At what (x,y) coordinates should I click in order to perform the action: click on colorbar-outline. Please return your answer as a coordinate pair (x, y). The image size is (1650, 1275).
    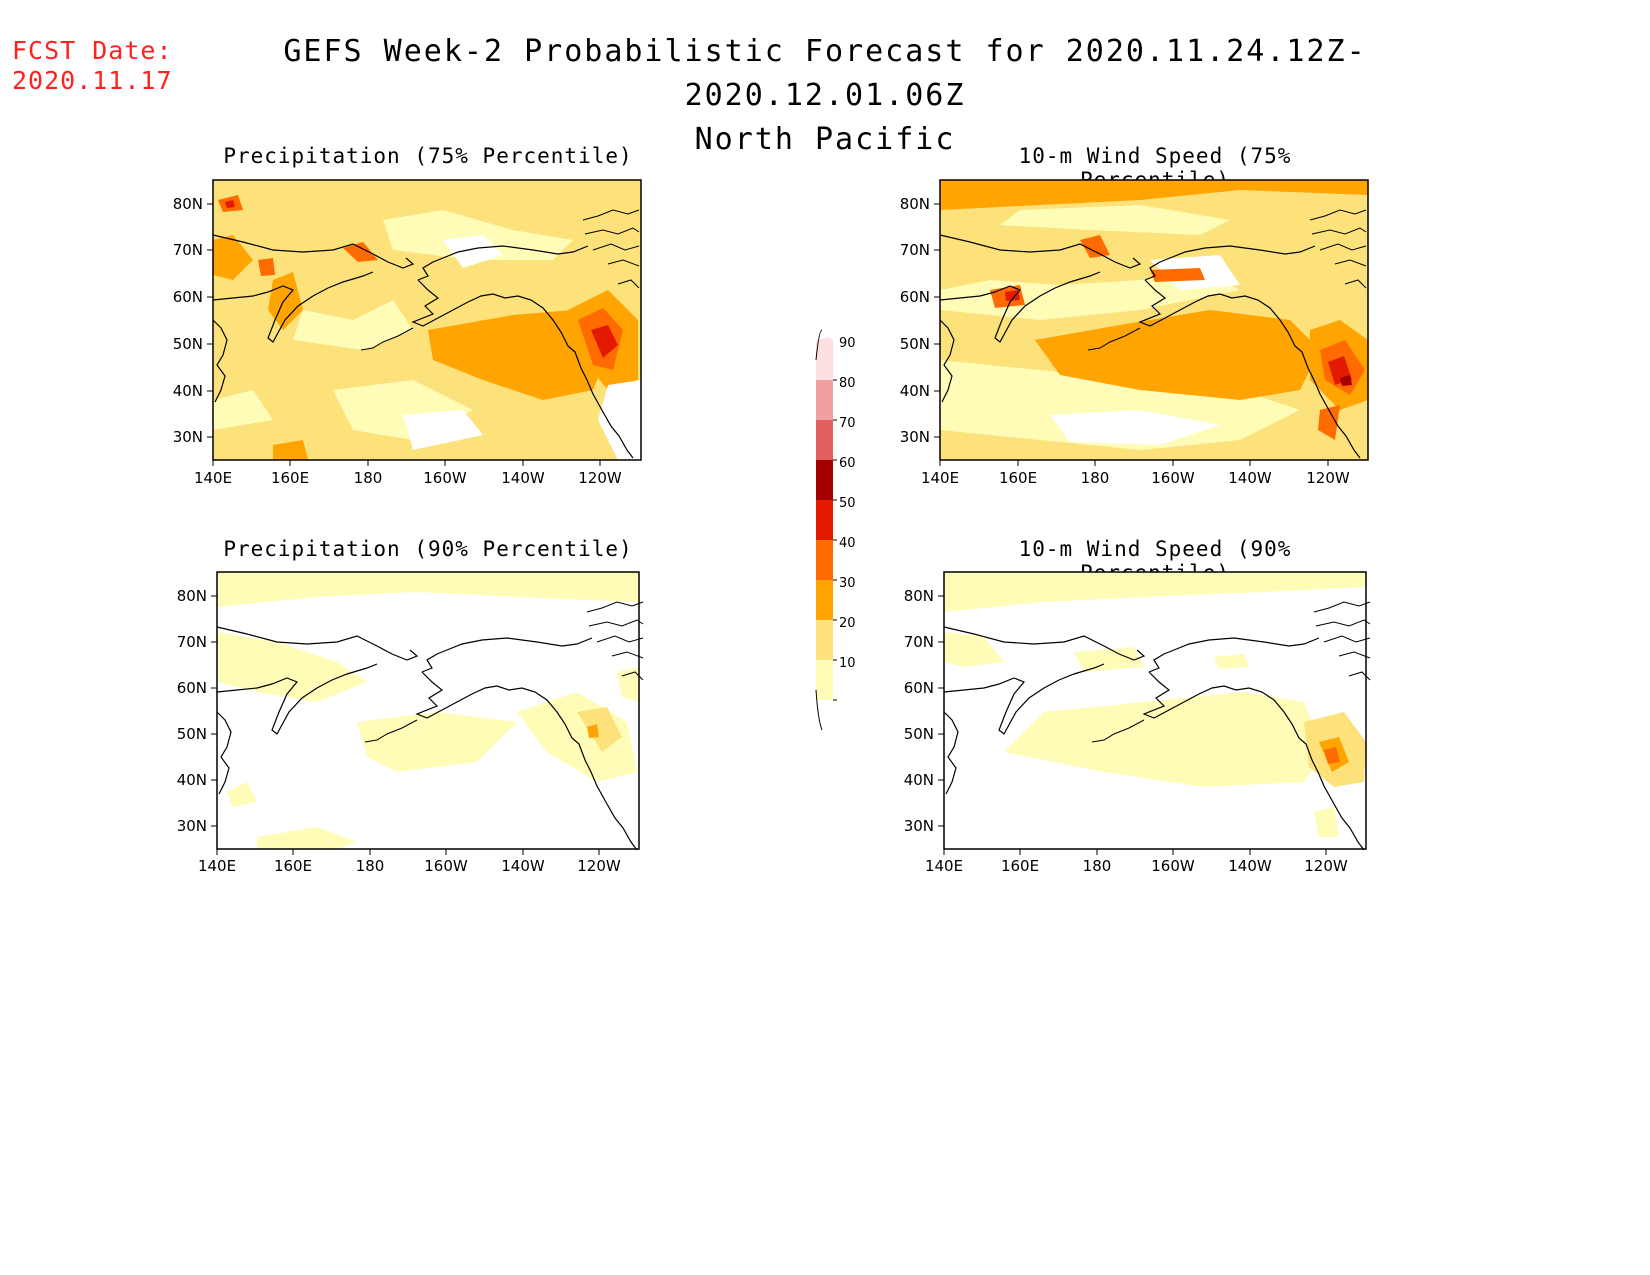
    Looking at the image, I should click on (819, 530).